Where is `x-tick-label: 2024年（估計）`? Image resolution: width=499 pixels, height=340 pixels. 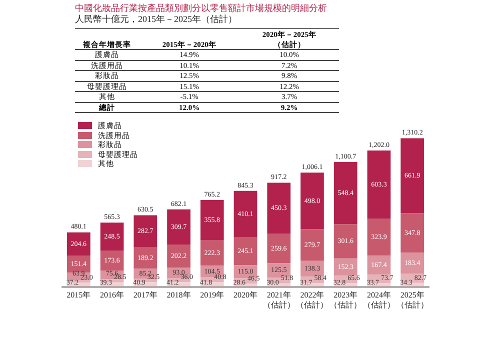
x-tick-label: 2024年（估計） is located at coordinates (378, 300).